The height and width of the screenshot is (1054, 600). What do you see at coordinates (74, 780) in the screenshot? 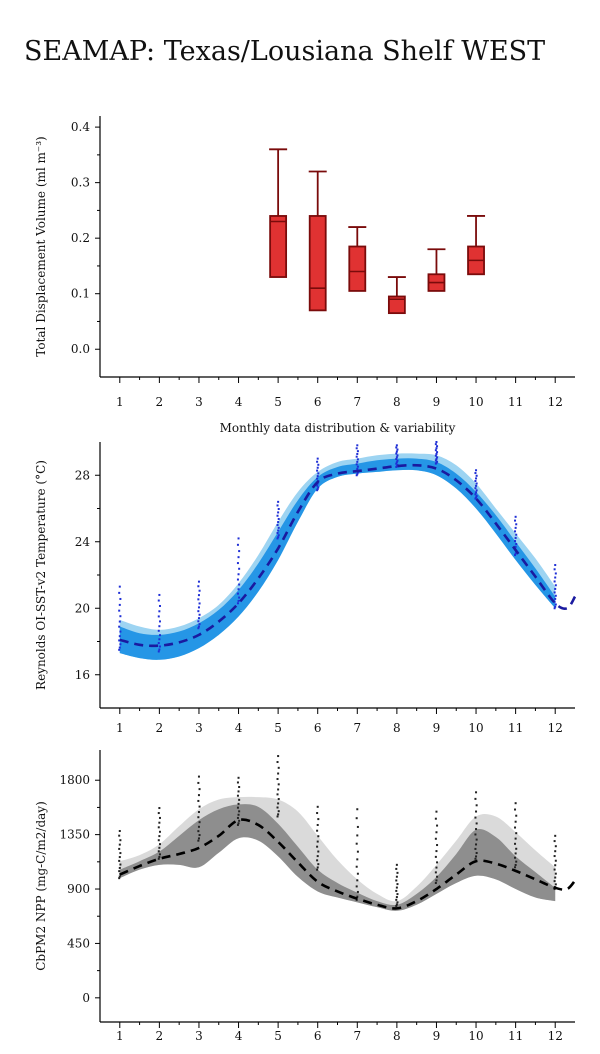
I see `y-tick-label: 1800` at bounding box center [74, 780].